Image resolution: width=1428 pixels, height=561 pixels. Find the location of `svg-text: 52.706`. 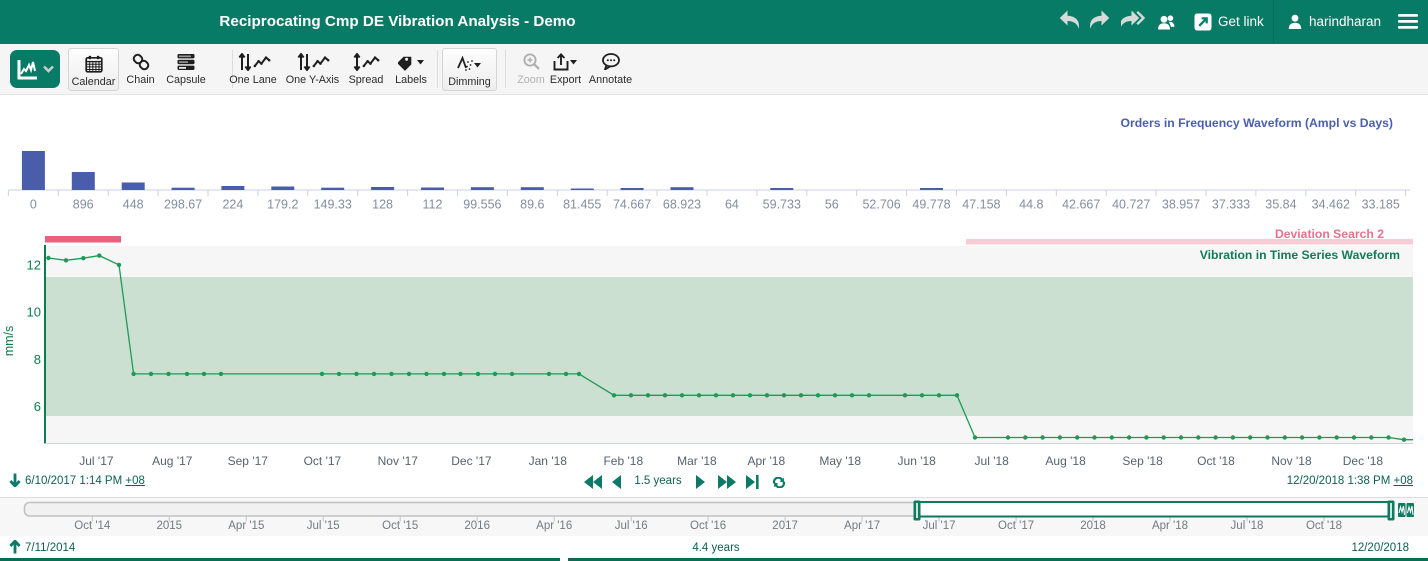

svg-text: 52.706 is located at coordinates (881, 205).